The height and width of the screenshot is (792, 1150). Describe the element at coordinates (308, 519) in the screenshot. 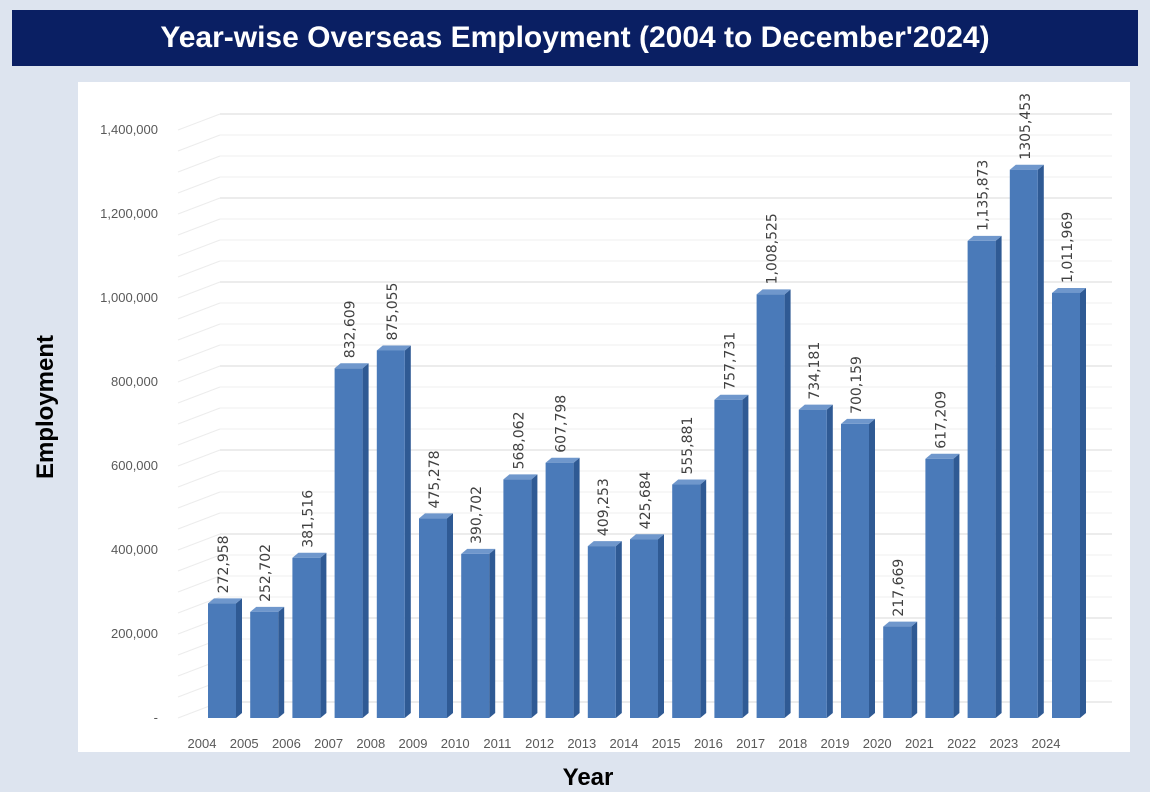

I see `data-label: 381,516` at that location.